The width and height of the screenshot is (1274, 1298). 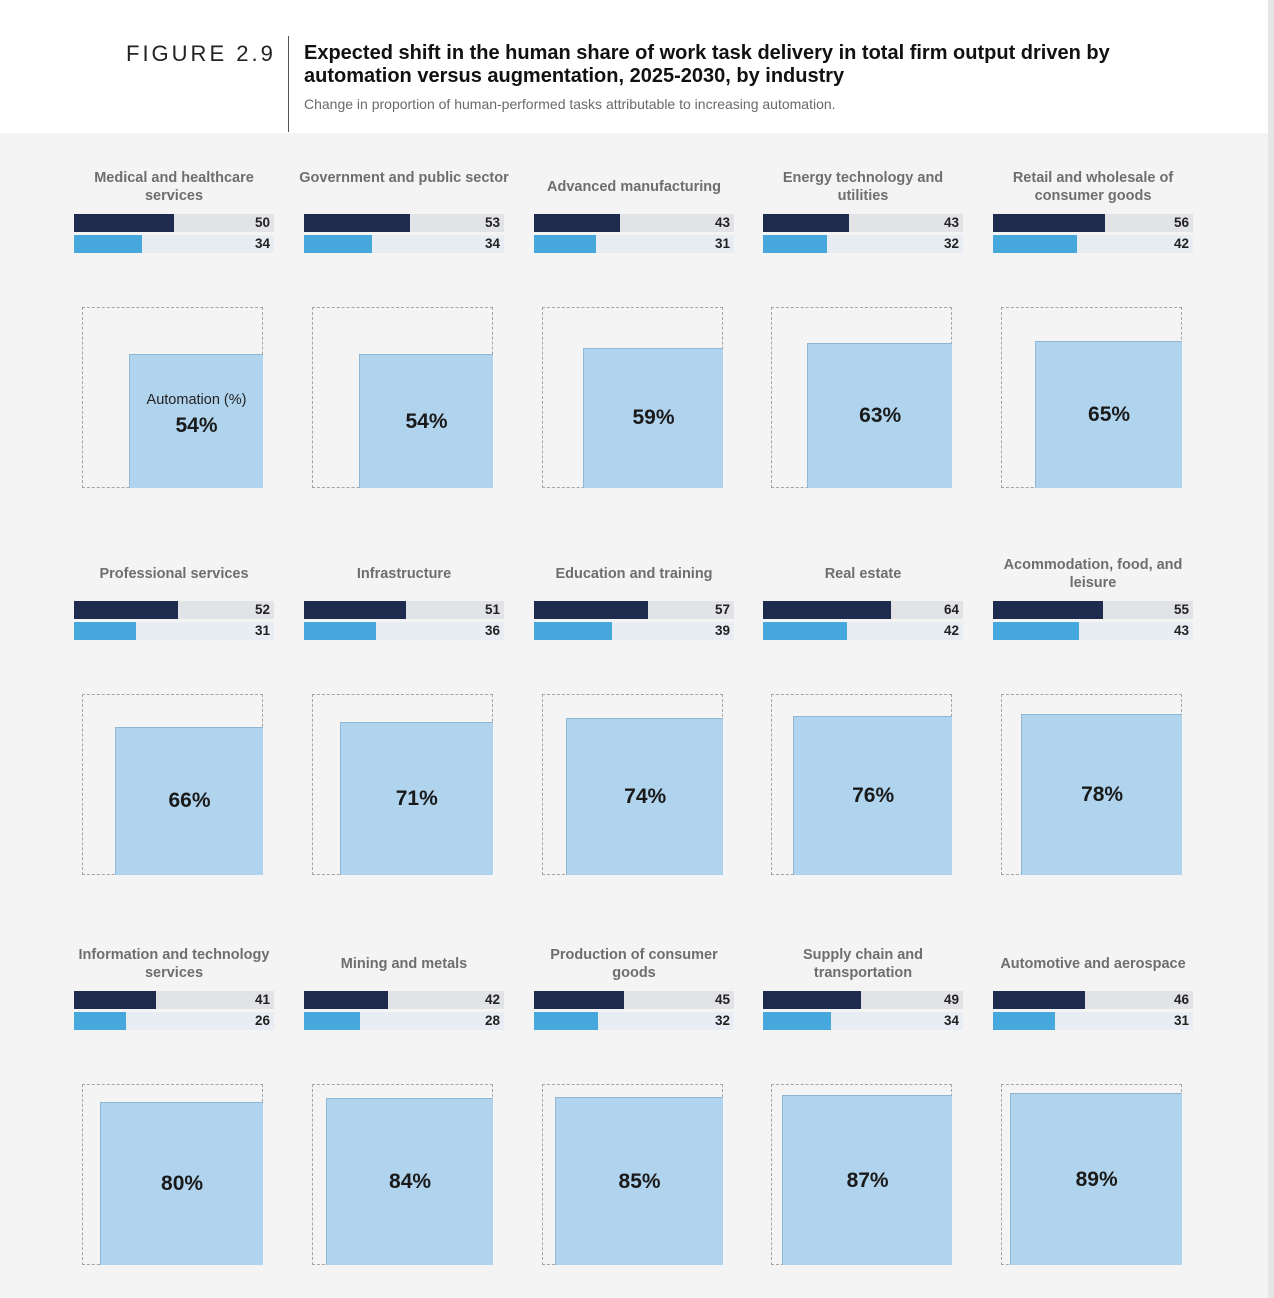 I want to click on industry-name: Government and public sector, so click(x=404, y=178).